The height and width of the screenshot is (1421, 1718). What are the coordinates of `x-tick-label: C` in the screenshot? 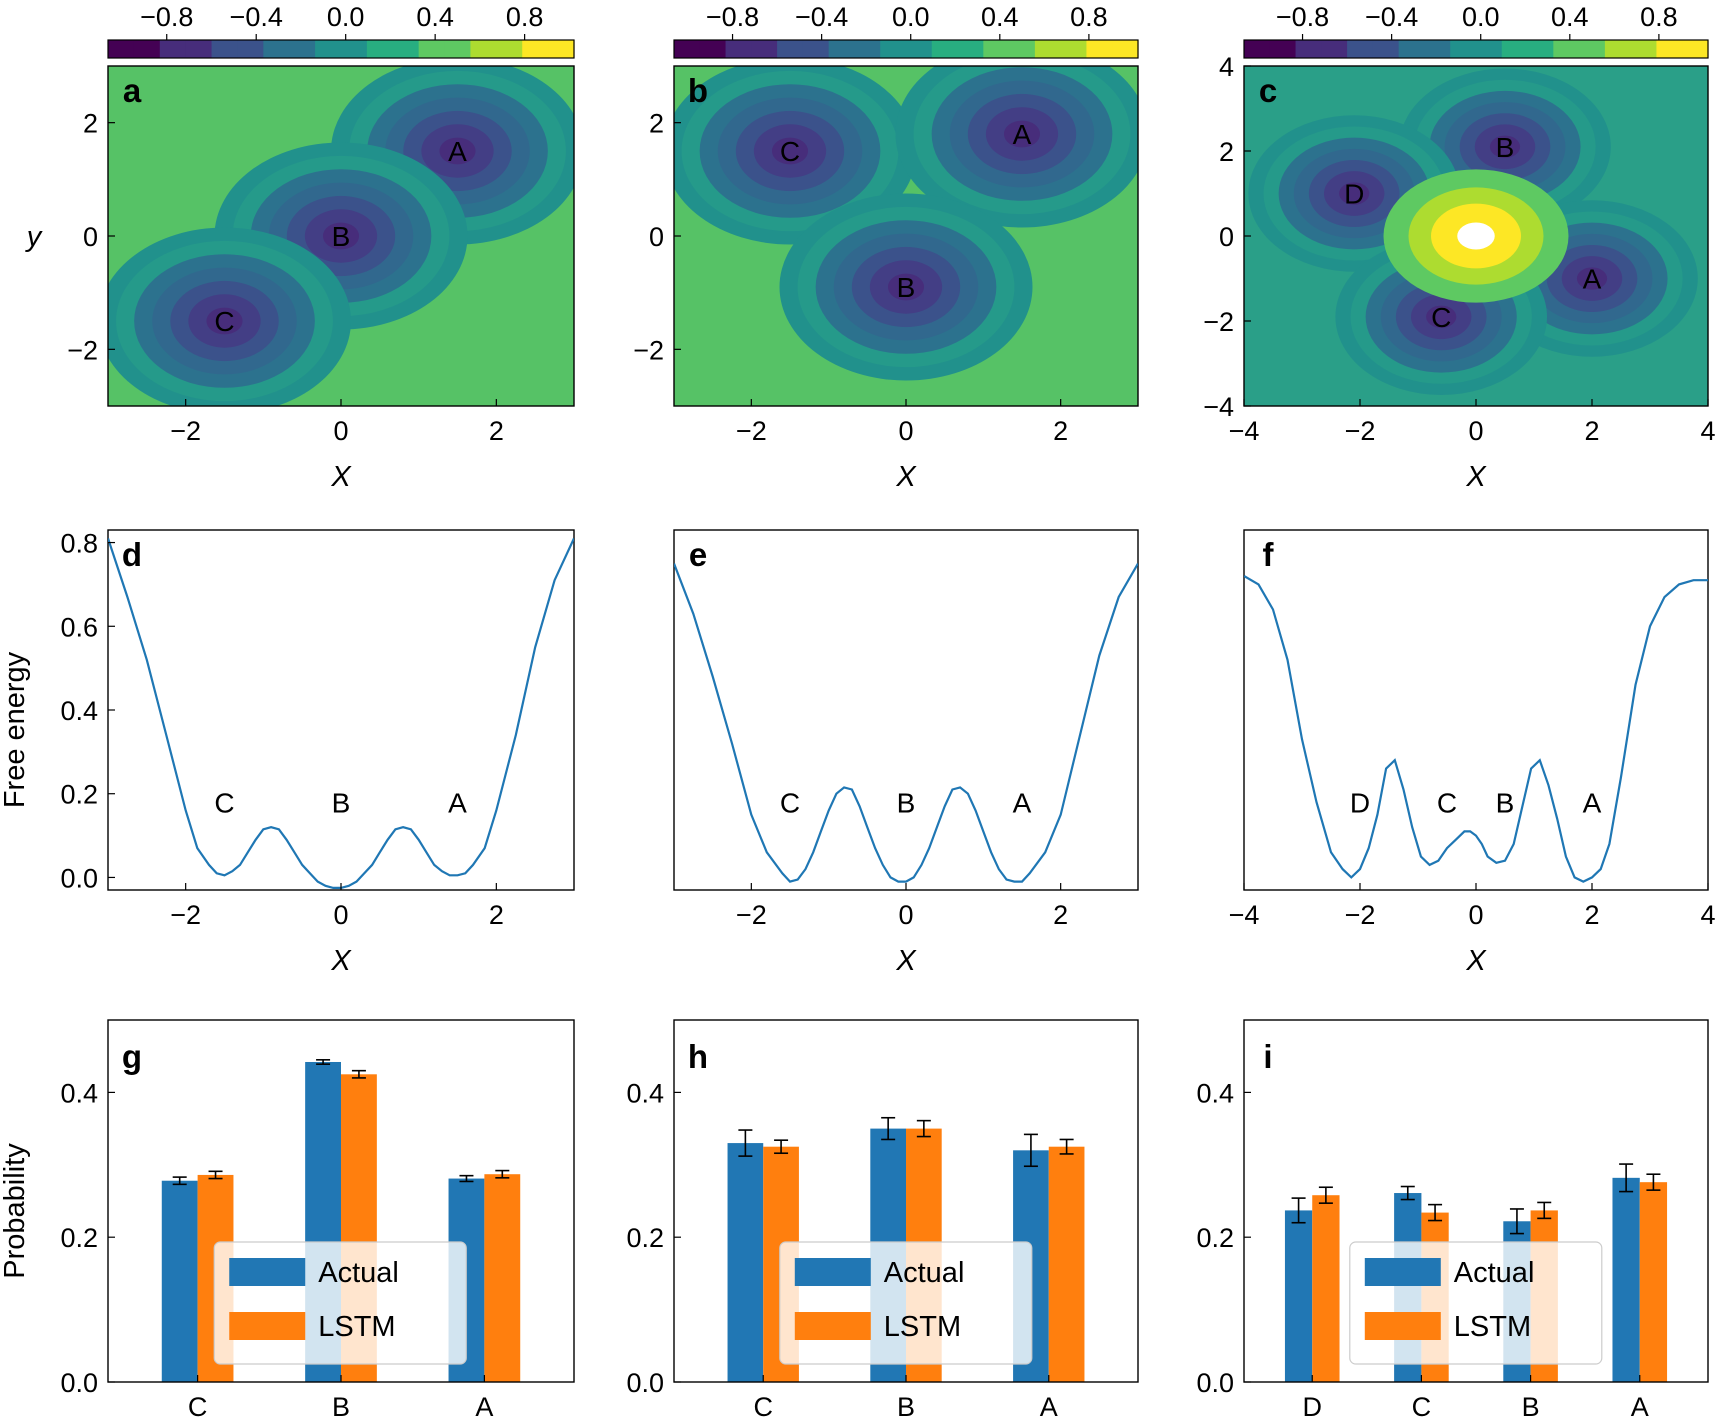 It's located at (1422, 1406).